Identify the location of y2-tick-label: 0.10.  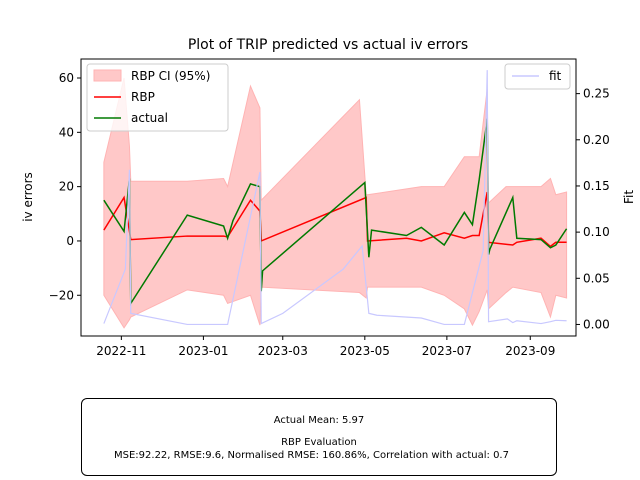
(596, 232).